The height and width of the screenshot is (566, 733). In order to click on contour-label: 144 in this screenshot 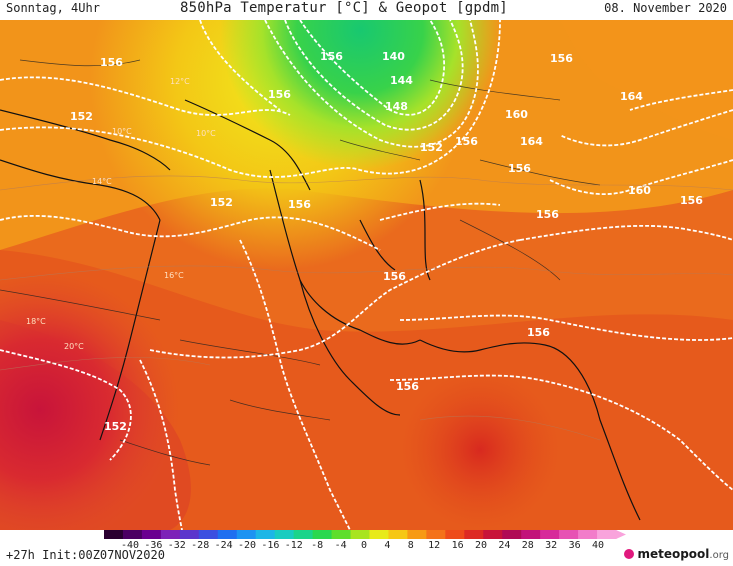, I will do `click(401, 80)`.